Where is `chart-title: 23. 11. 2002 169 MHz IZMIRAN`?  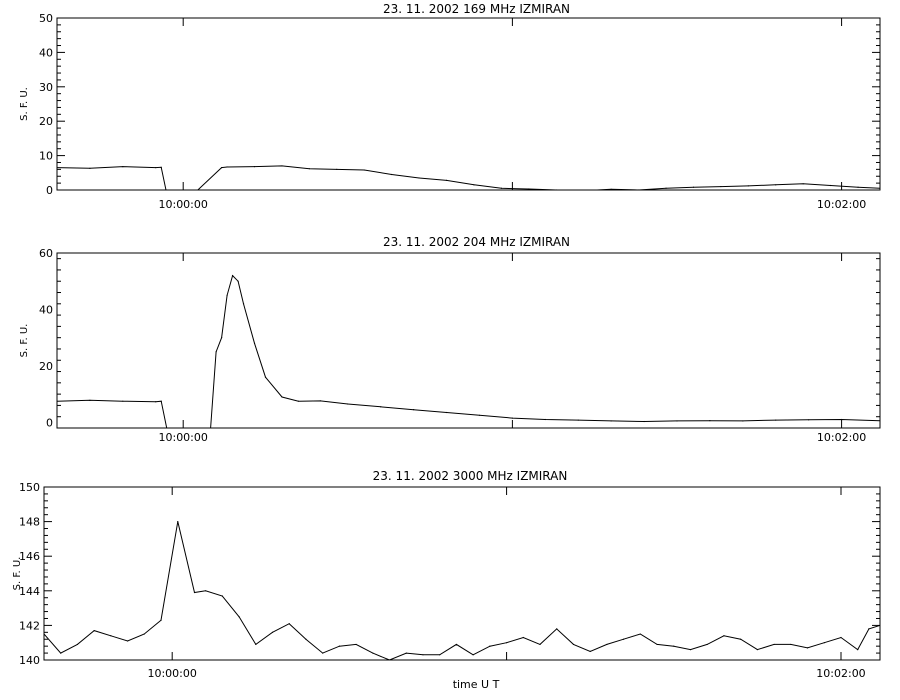
chart-title: 23. 11. 2002 169 MHz IZMIRAN is located at coordinates (476, 9).